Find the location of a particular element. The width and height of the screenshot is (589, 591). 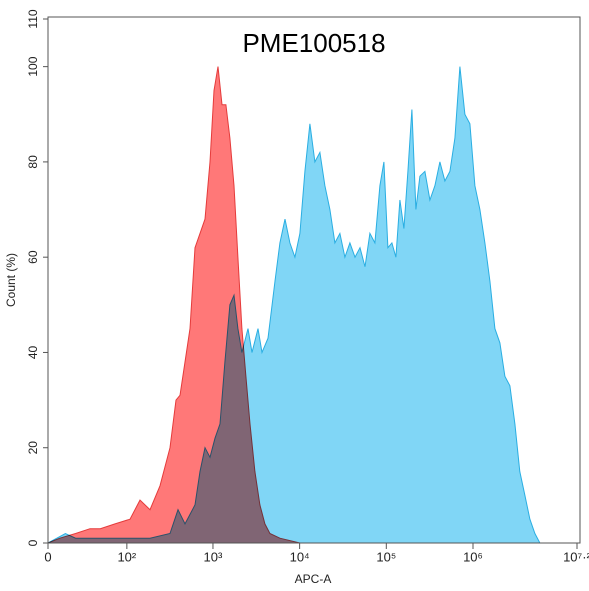

x-tick-label: 0 is located at coordinates (47, 556).